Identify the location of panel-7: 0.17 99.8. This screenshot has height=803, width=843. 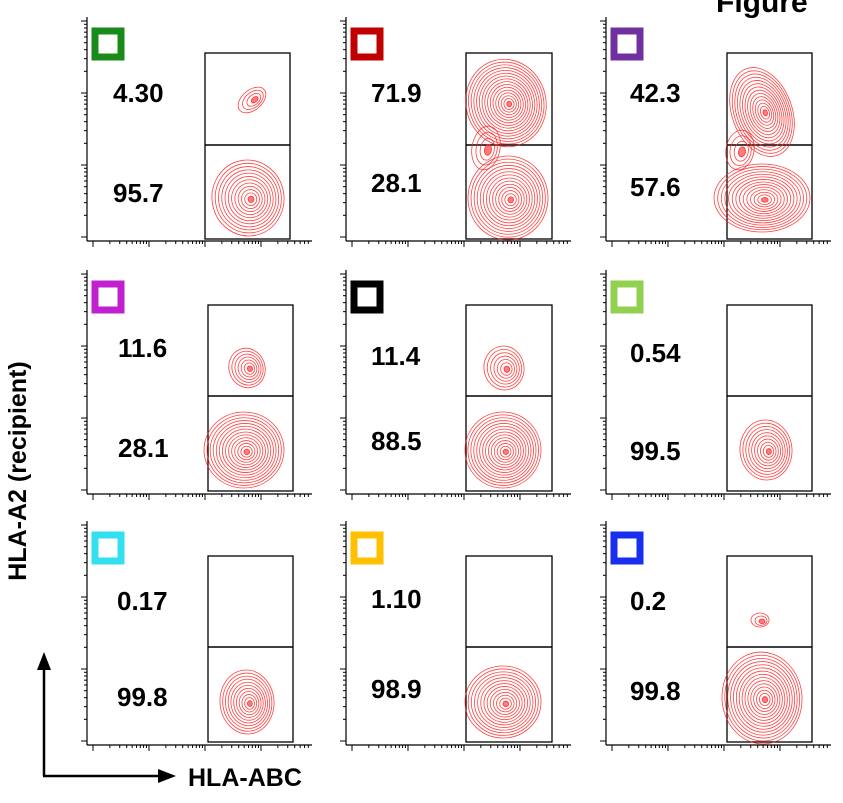
(196, 636).